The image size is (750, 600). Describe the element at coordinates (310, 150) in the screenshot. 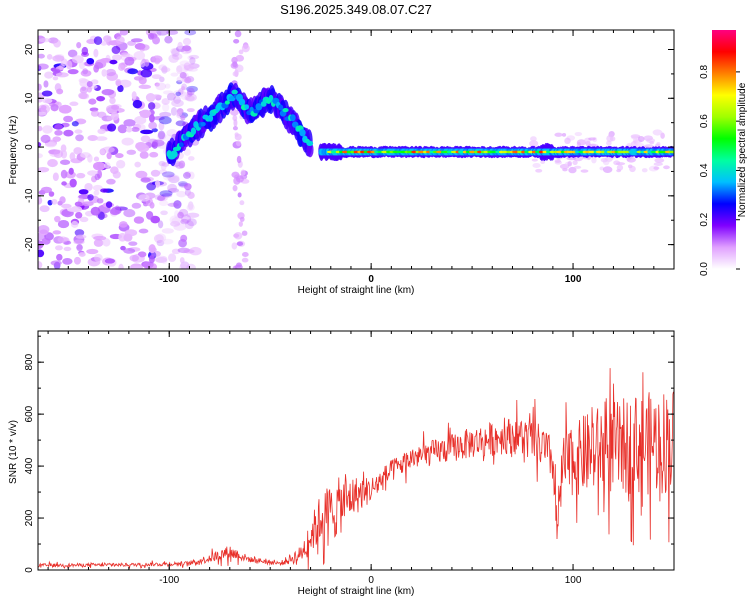

I see `arc-blob` at that location.